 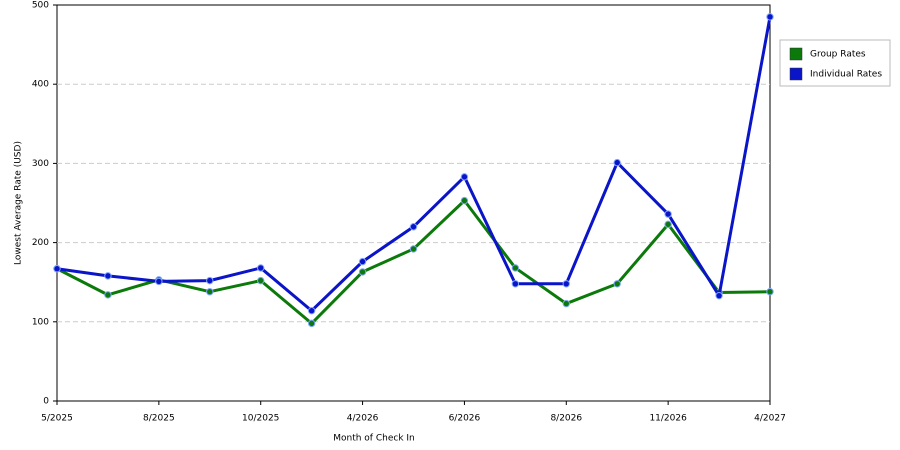 I want to click on legend-label: Individual Rates, so click(x=846, y=75).